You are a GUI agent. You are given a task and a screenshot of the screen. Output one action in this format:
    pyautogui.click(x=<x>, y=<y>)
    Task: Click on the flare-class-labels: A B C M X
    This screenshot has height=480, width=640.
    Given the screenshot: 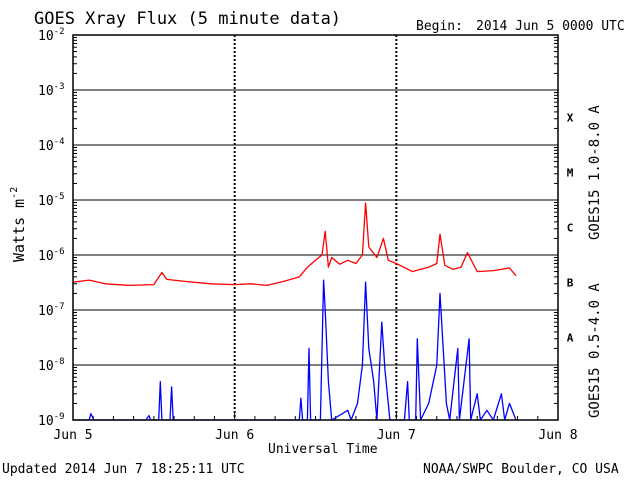 What is the action you would take?
    pyautogui.click(x=570, y=228)
    